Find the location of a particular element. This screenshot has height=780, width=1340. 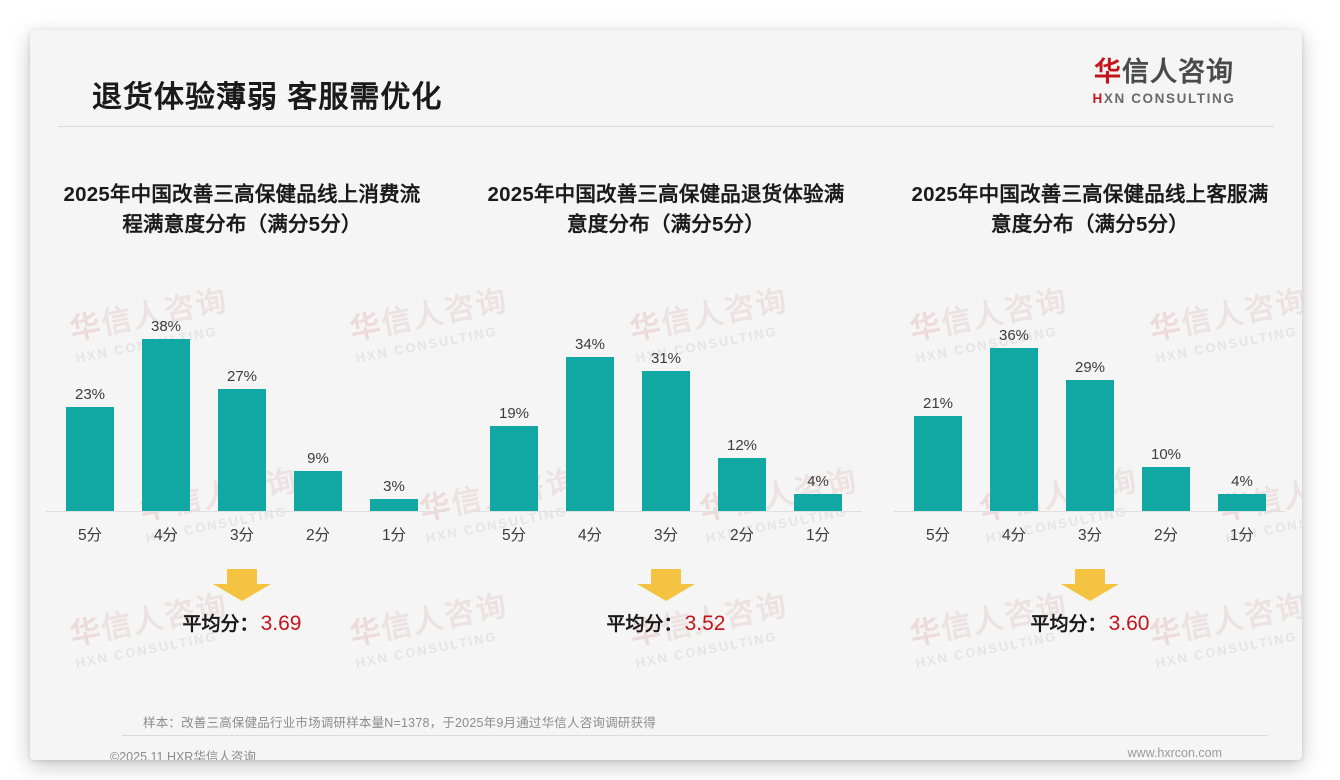

logo-chinese-text: 华信人咨询 is located at coordinates (1164, 72).